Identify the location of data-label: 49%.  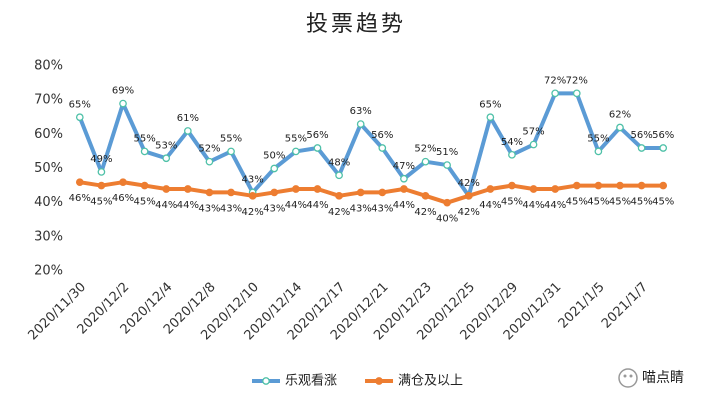
(101, 159).